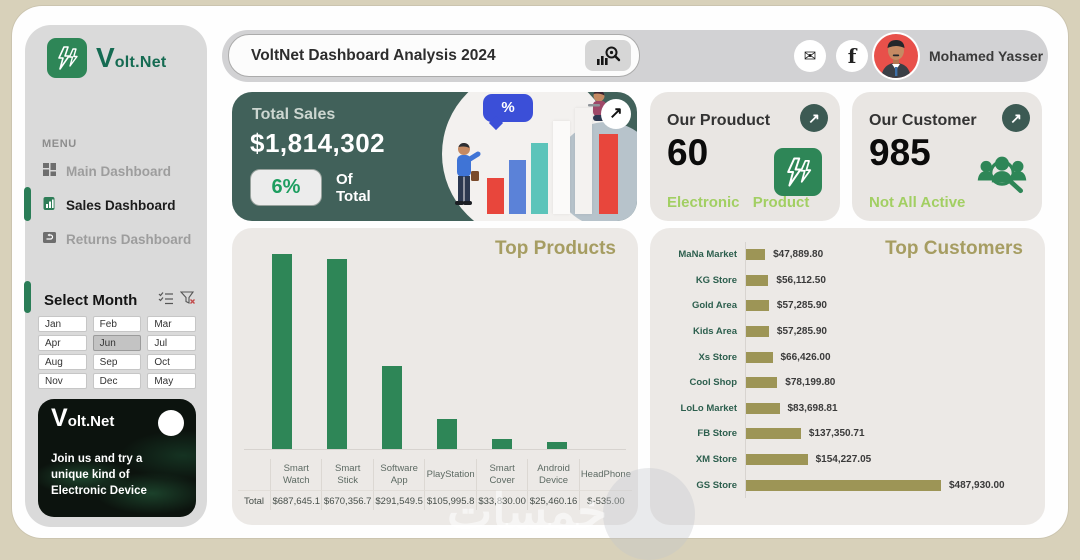 The width and height of the screenshot is (1080, 560). Describe the element at coordinates (171, 324) in the screenshot. I see `month-button-mar: Mar` at that location.